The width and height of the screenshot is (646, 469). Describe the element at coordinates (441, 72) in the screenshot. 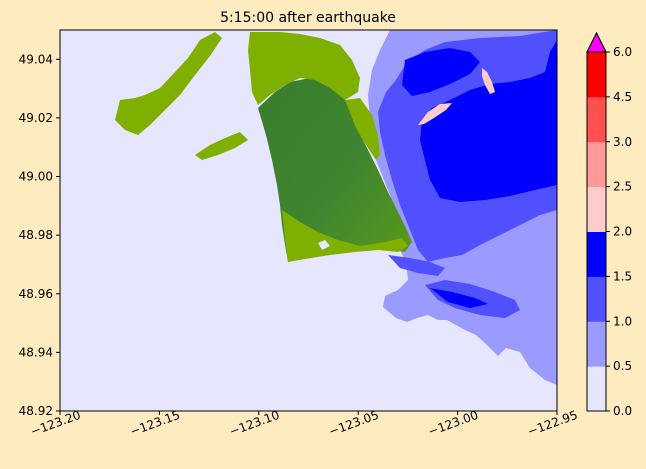

I see `amplitude-band-1-5-north` at that location.